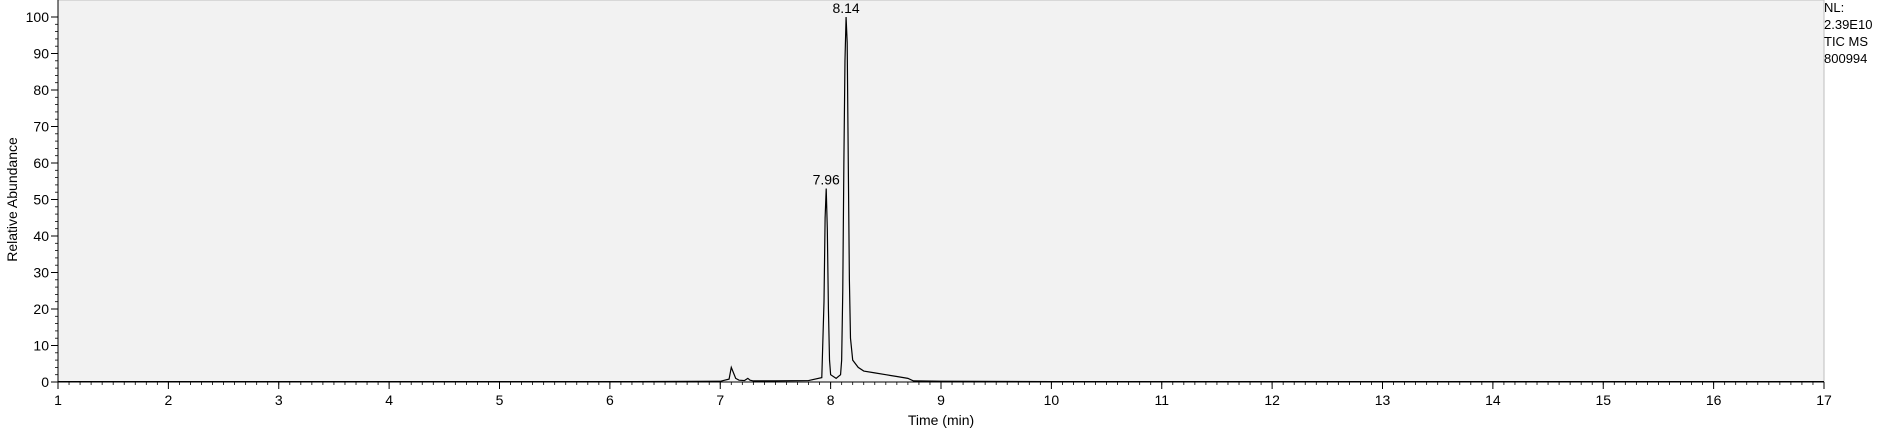  What do you see at coordinates (389, 400) in the screenshot?
I see `x-tick-label: 4` at bounding box center [389, 400].